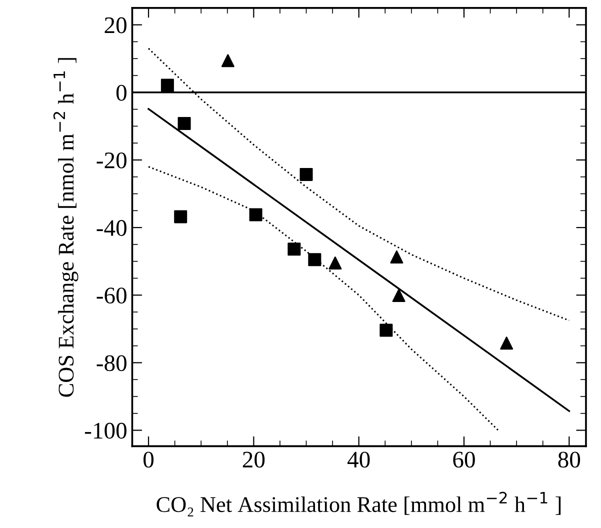 The image size is (601, 528). What do you see at coordinates (111, 160) in the screenshot?
I see `y-tick-label: -20` at bounding box center [111, 160].